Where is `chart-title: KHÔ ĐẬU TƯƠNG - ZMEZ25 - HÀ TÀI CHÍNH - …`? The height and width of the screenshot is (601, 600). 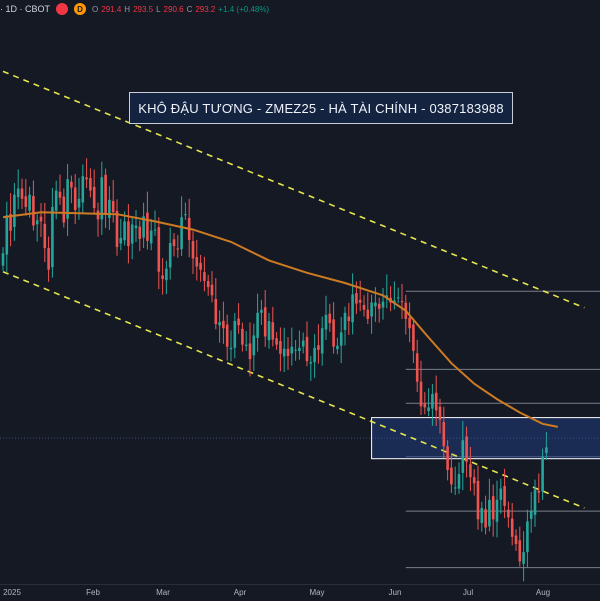
chart-title: KHÔ ĐẬU TƯƠNG - ZMEZ25 - HÀ TÀI CHÍNH - … is located at coordinates (321, 108).